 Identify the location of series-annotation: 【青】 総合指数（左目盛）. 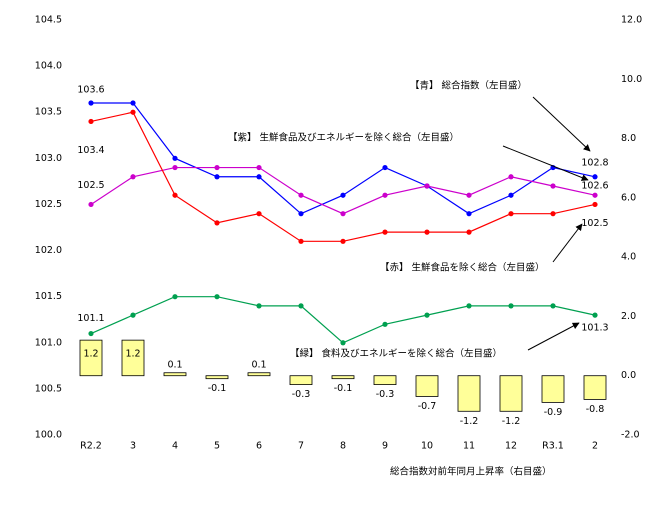
(468, 86).